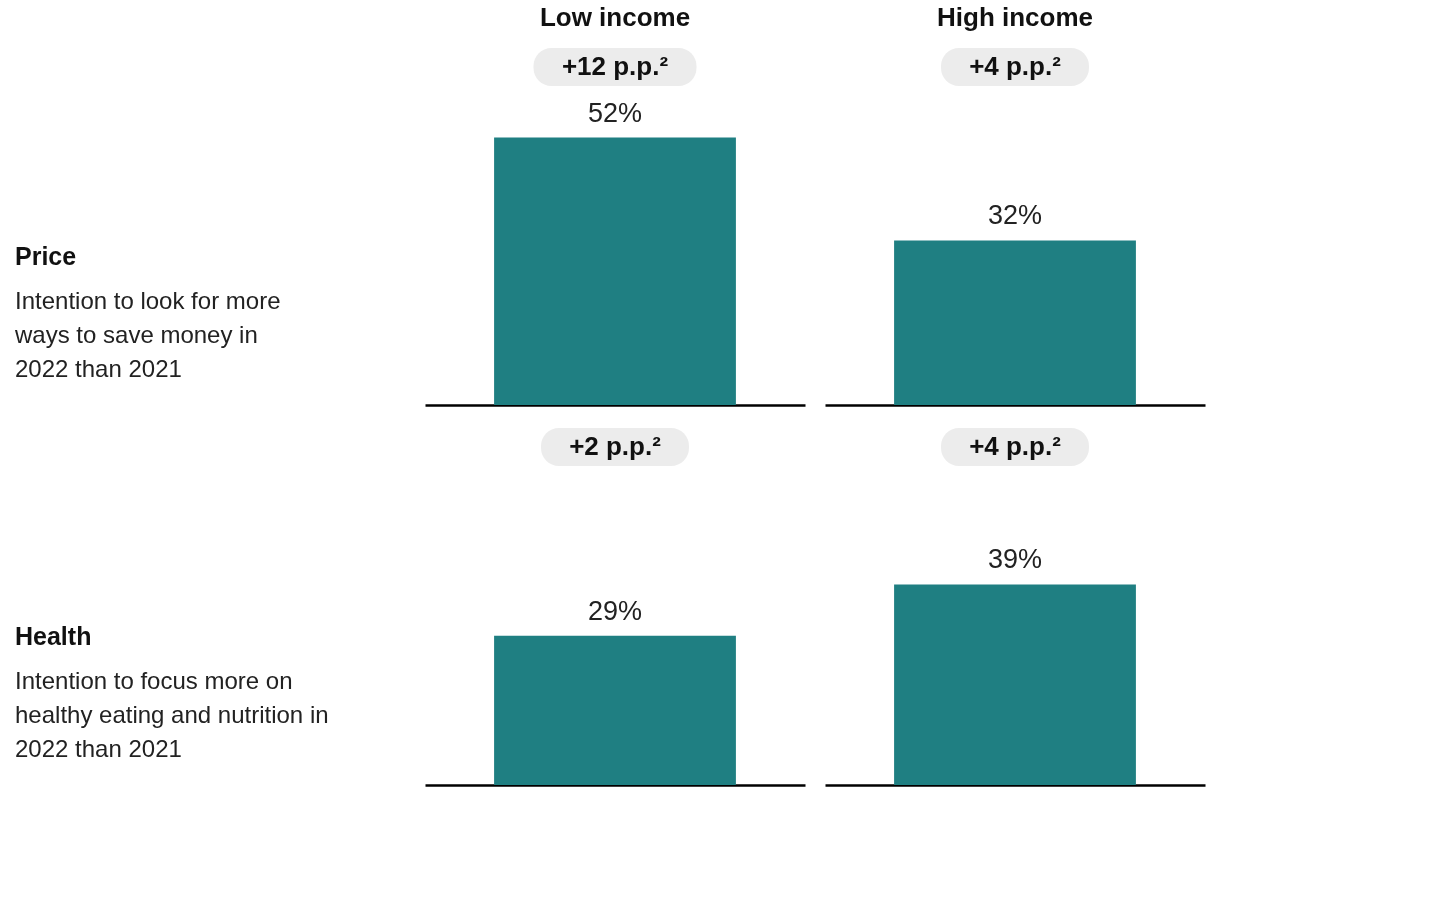 This screenshot has height=919, width=1433. Describe the element at coordinates (53, 636) in the screenshot. I see `text: Health` at that location.